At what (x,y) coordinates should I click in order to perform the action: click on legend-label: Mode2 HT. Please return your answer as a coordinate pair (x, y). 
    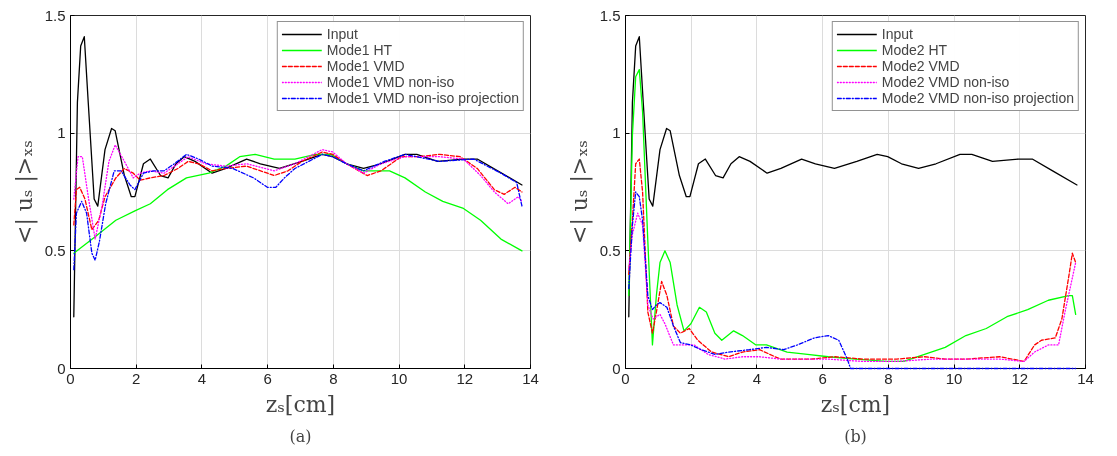
    Looking at the image, I should click on (914, 50).